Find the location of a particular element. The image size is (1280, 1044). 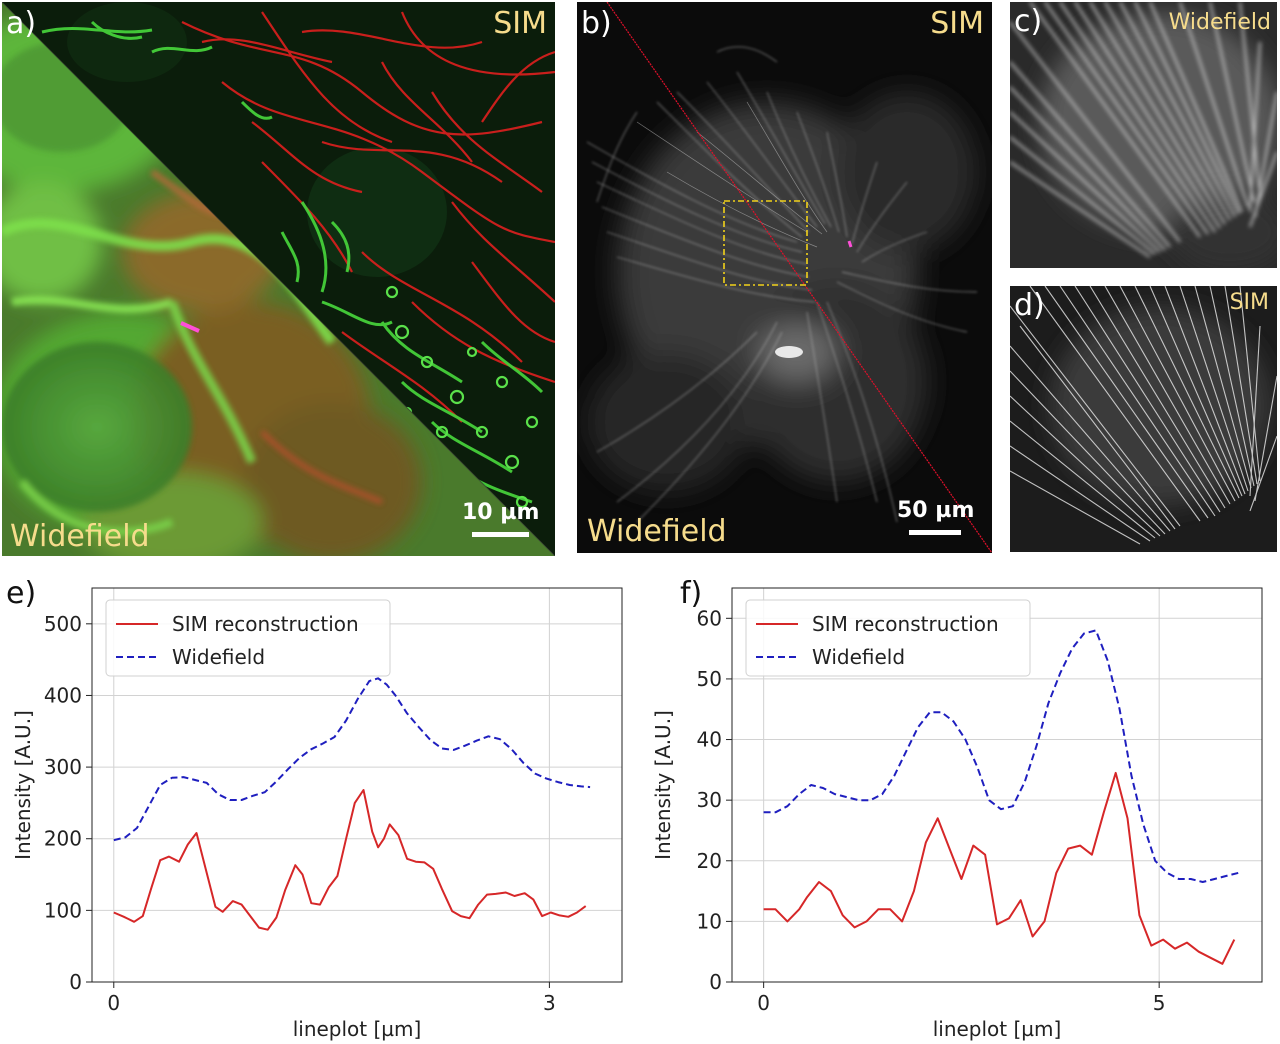

y-tick-label: 200 is located at coordinates (63, 839).